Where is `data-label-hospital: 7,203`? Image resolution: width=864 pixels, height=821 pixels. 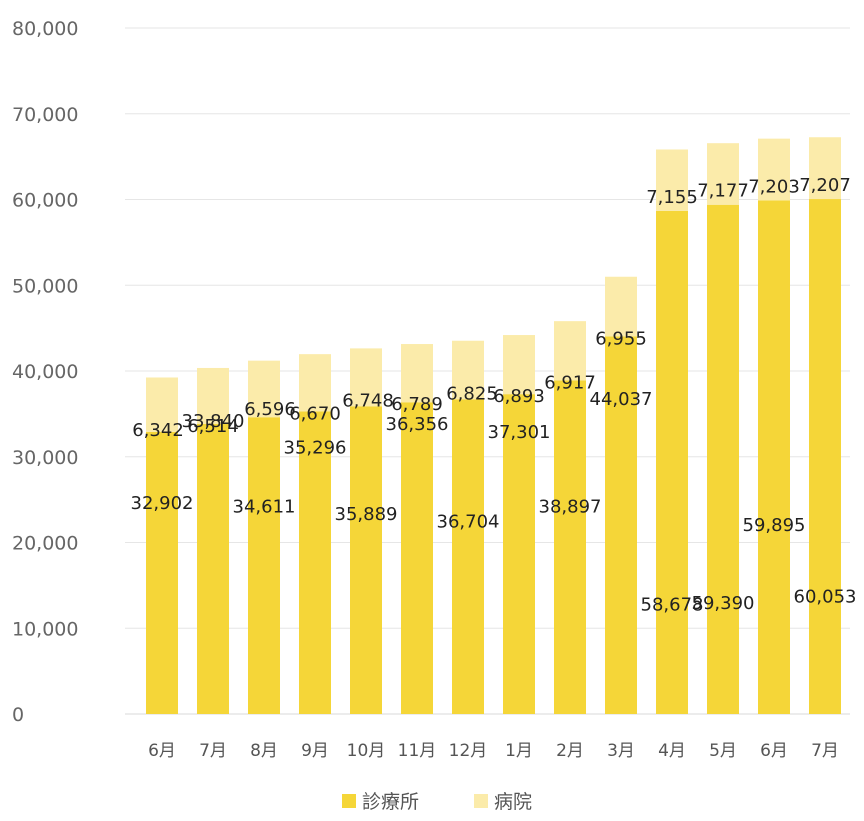 data-label-hospital: 7,203 is located at coordinates (774, 186).